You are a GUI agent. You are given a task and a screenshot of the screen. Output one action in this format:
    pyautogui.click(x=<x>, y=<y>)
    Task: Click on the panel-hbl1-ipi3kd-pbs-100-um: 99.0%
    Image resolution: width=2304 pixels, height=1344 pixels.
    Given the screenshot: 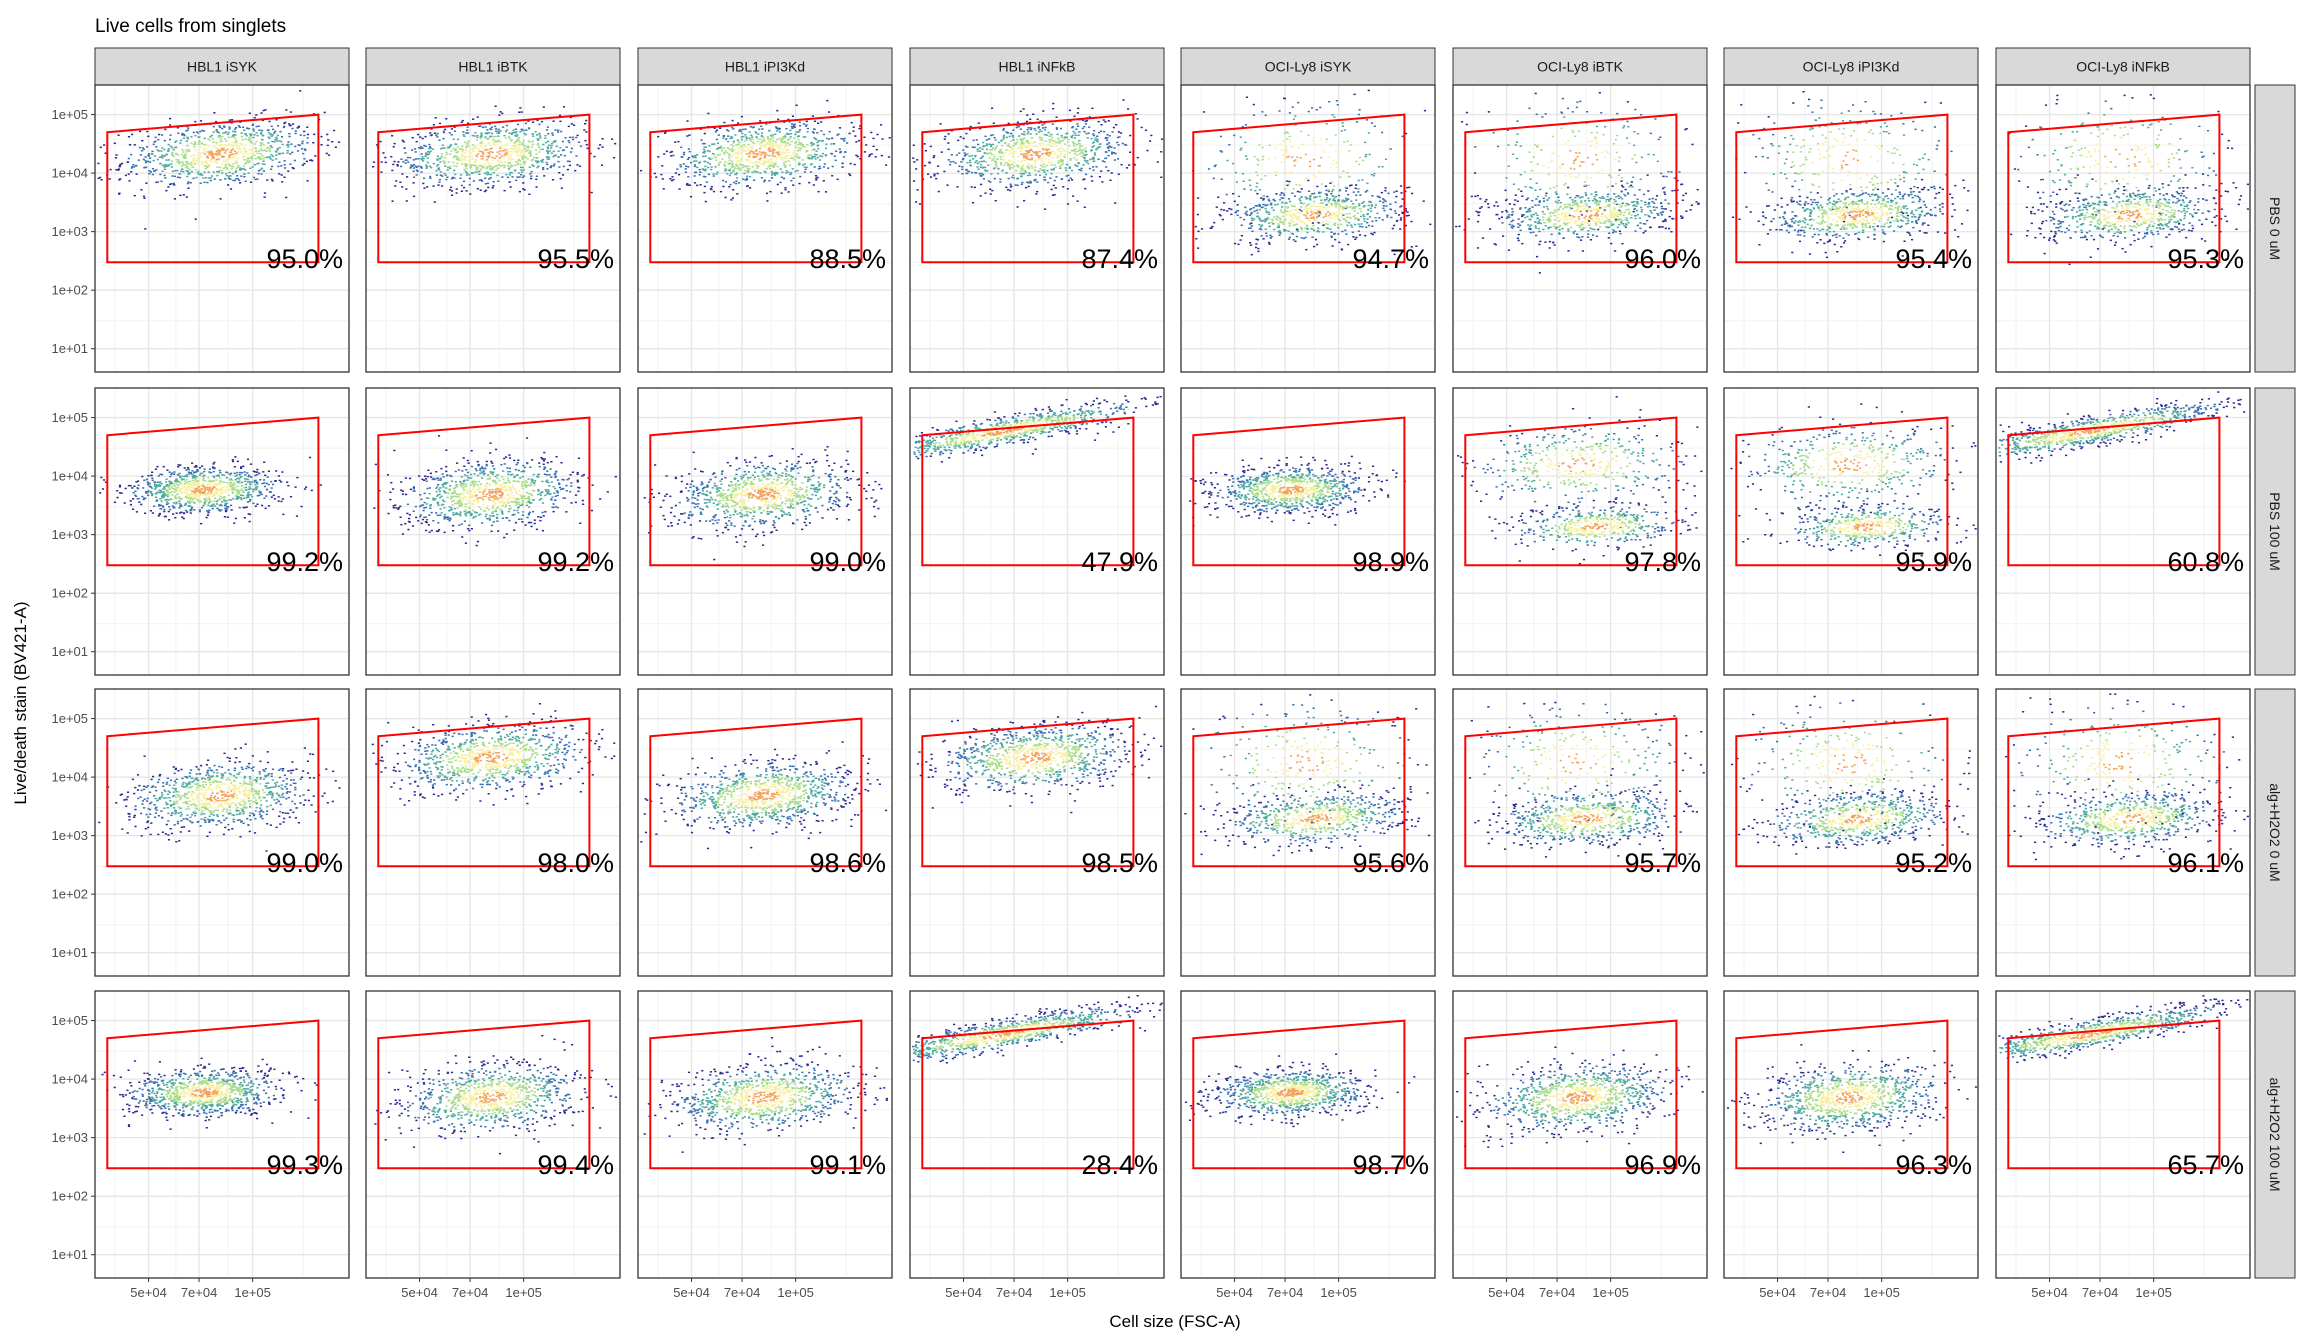 What is the action you would take?
    pyautogui.click(x=765, y=531)
    